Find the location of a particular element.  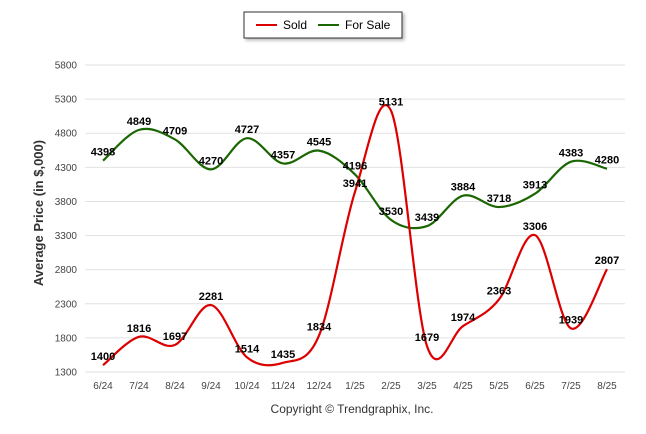

x-tick-label: 8/24 is located at coordinates (175, 386).